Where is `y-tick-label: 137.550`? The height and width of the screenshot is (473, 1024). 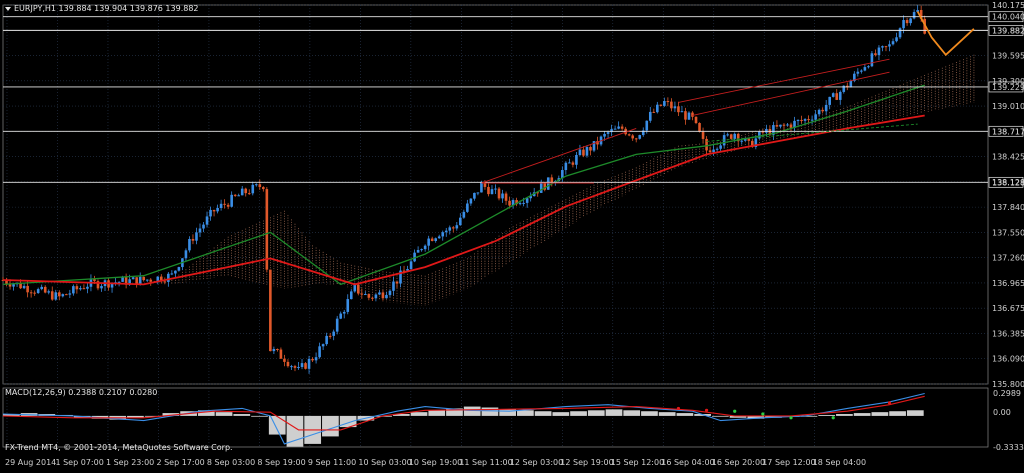
y-tick-label: 137.550 is located at coordinates (1008, 232).